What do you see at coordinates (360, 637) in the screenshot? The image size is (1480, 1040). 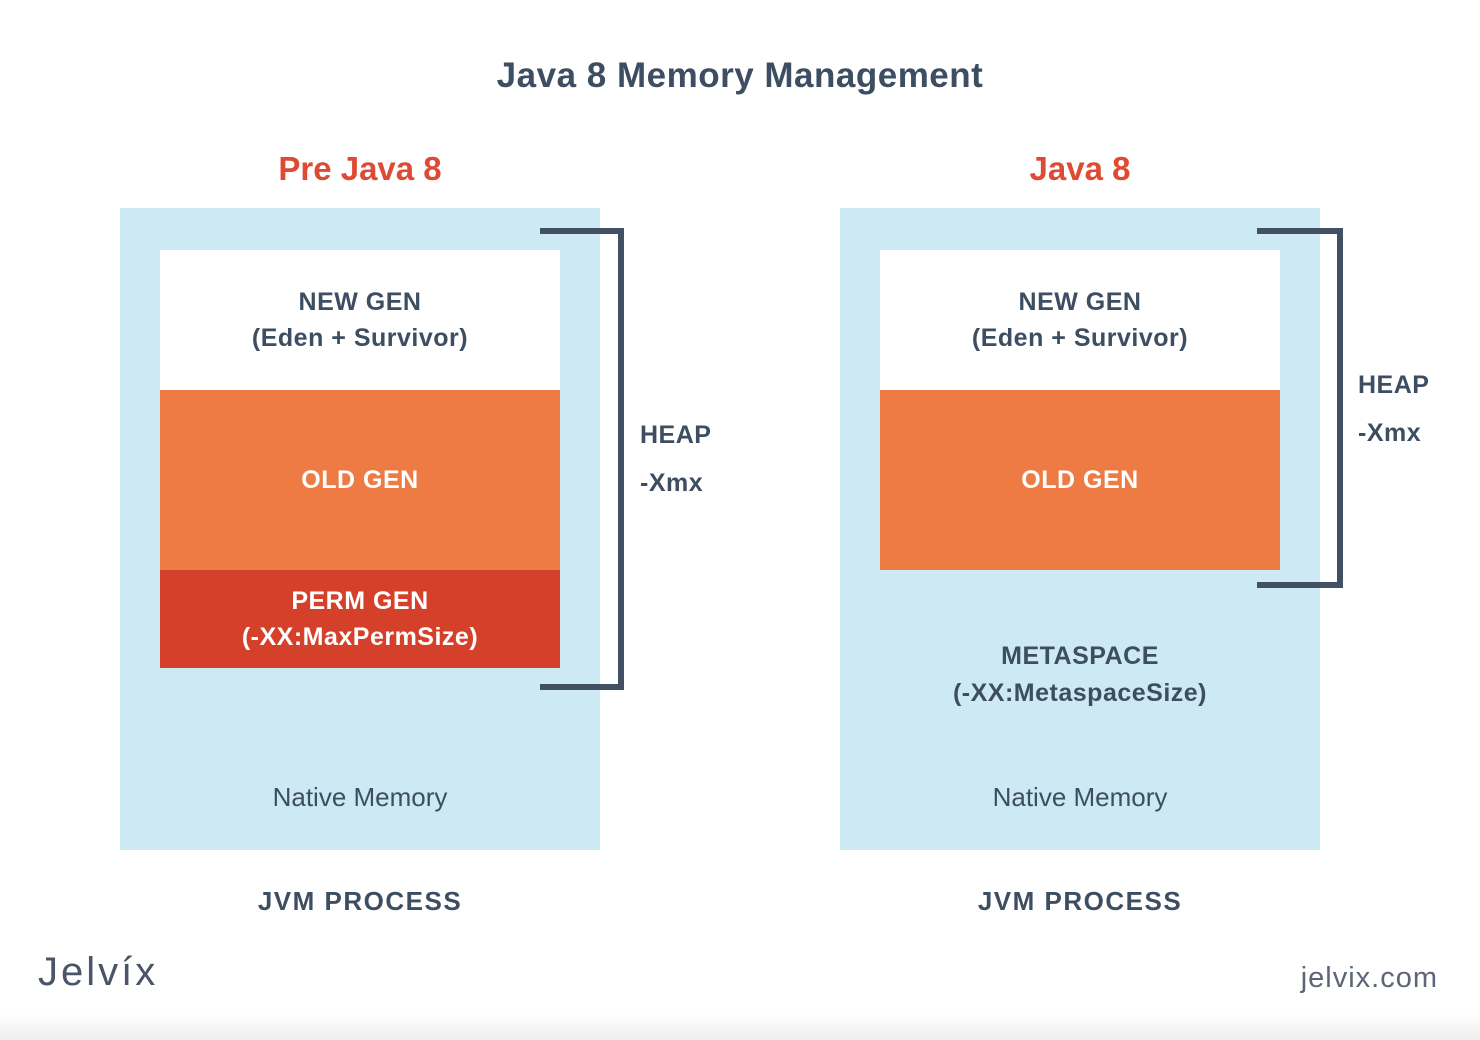 I see `perm-gen-sublabel: (-XX:MaxPermSize)` at bounding box center [360, 637].